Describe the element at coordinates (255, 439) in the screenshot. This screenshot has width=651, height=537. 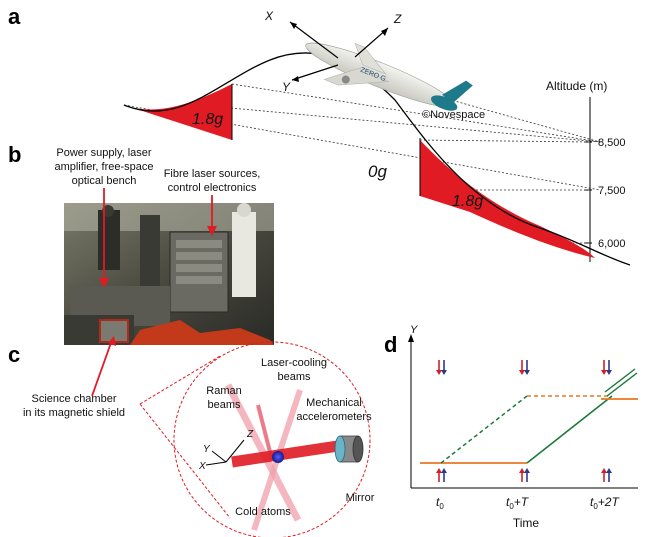
I see `zoom-lines` at that location.